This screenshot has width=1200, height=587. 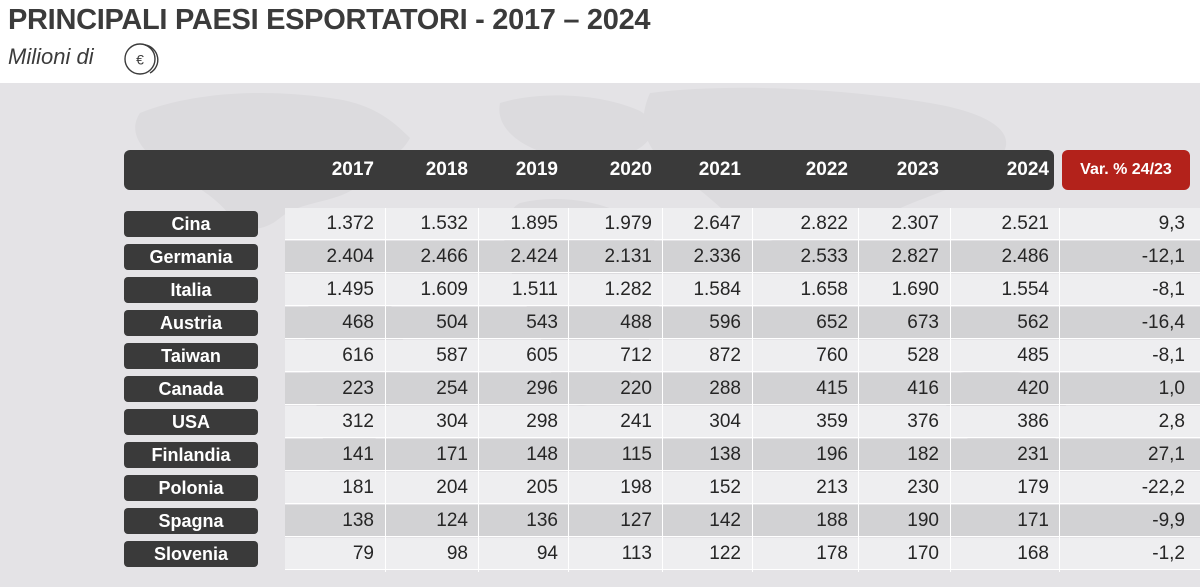 What do you see at coordinates (1168, 553) in the screenshot?
I see `change-cell: -1,2` at bounding box center [1168, 553].